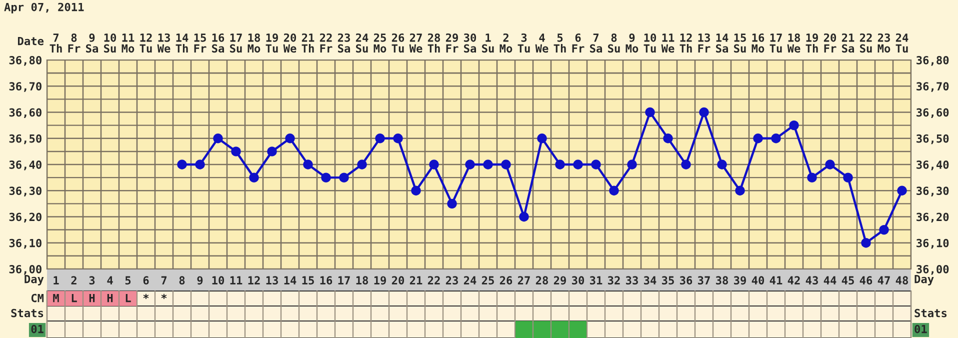 The width and height of the screenshot is (958, 338). What do you see at coordinates (488, 280) in the screenshot?
I see `x-tick-label: 25` at bounding box center [488, 280].